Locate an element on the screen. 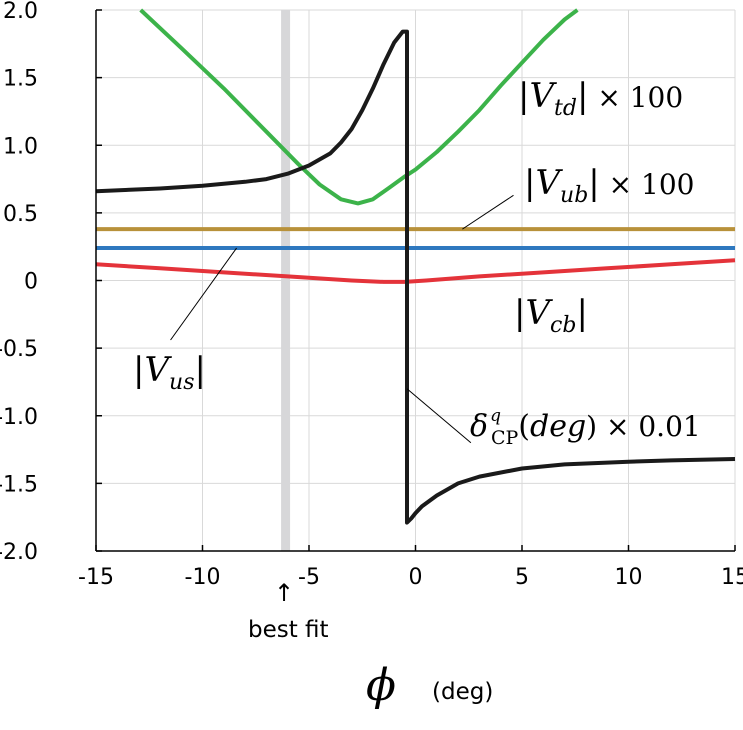  x-axis-title: ϕ is located at coordinates (381, 685).